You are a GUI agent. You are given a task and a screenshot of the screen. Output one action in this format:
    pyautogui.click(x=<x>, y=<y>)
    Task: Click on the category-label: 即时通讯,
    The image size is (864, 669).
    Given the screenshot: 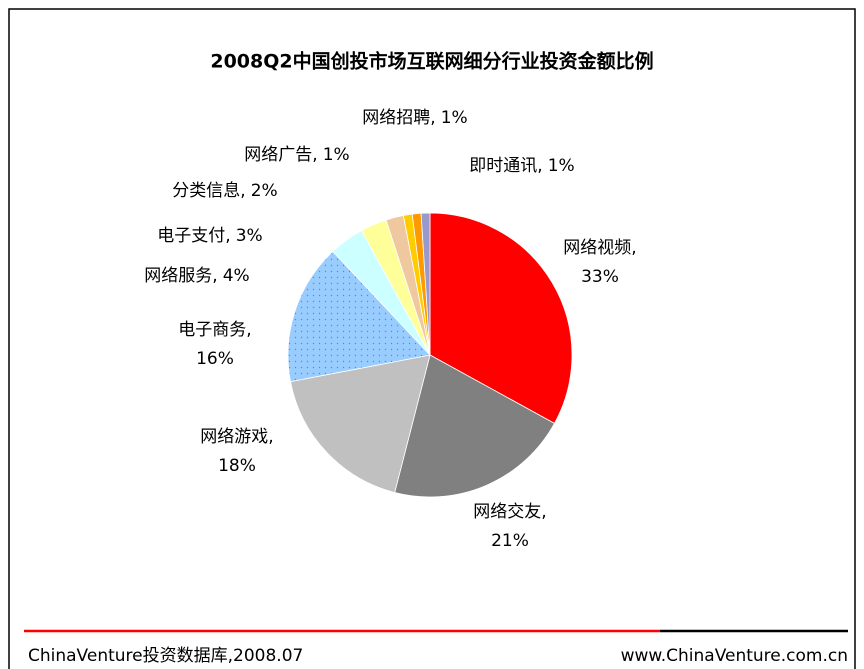 What is the action you would take?
    pyautogui.click(x=505, y=166)
    